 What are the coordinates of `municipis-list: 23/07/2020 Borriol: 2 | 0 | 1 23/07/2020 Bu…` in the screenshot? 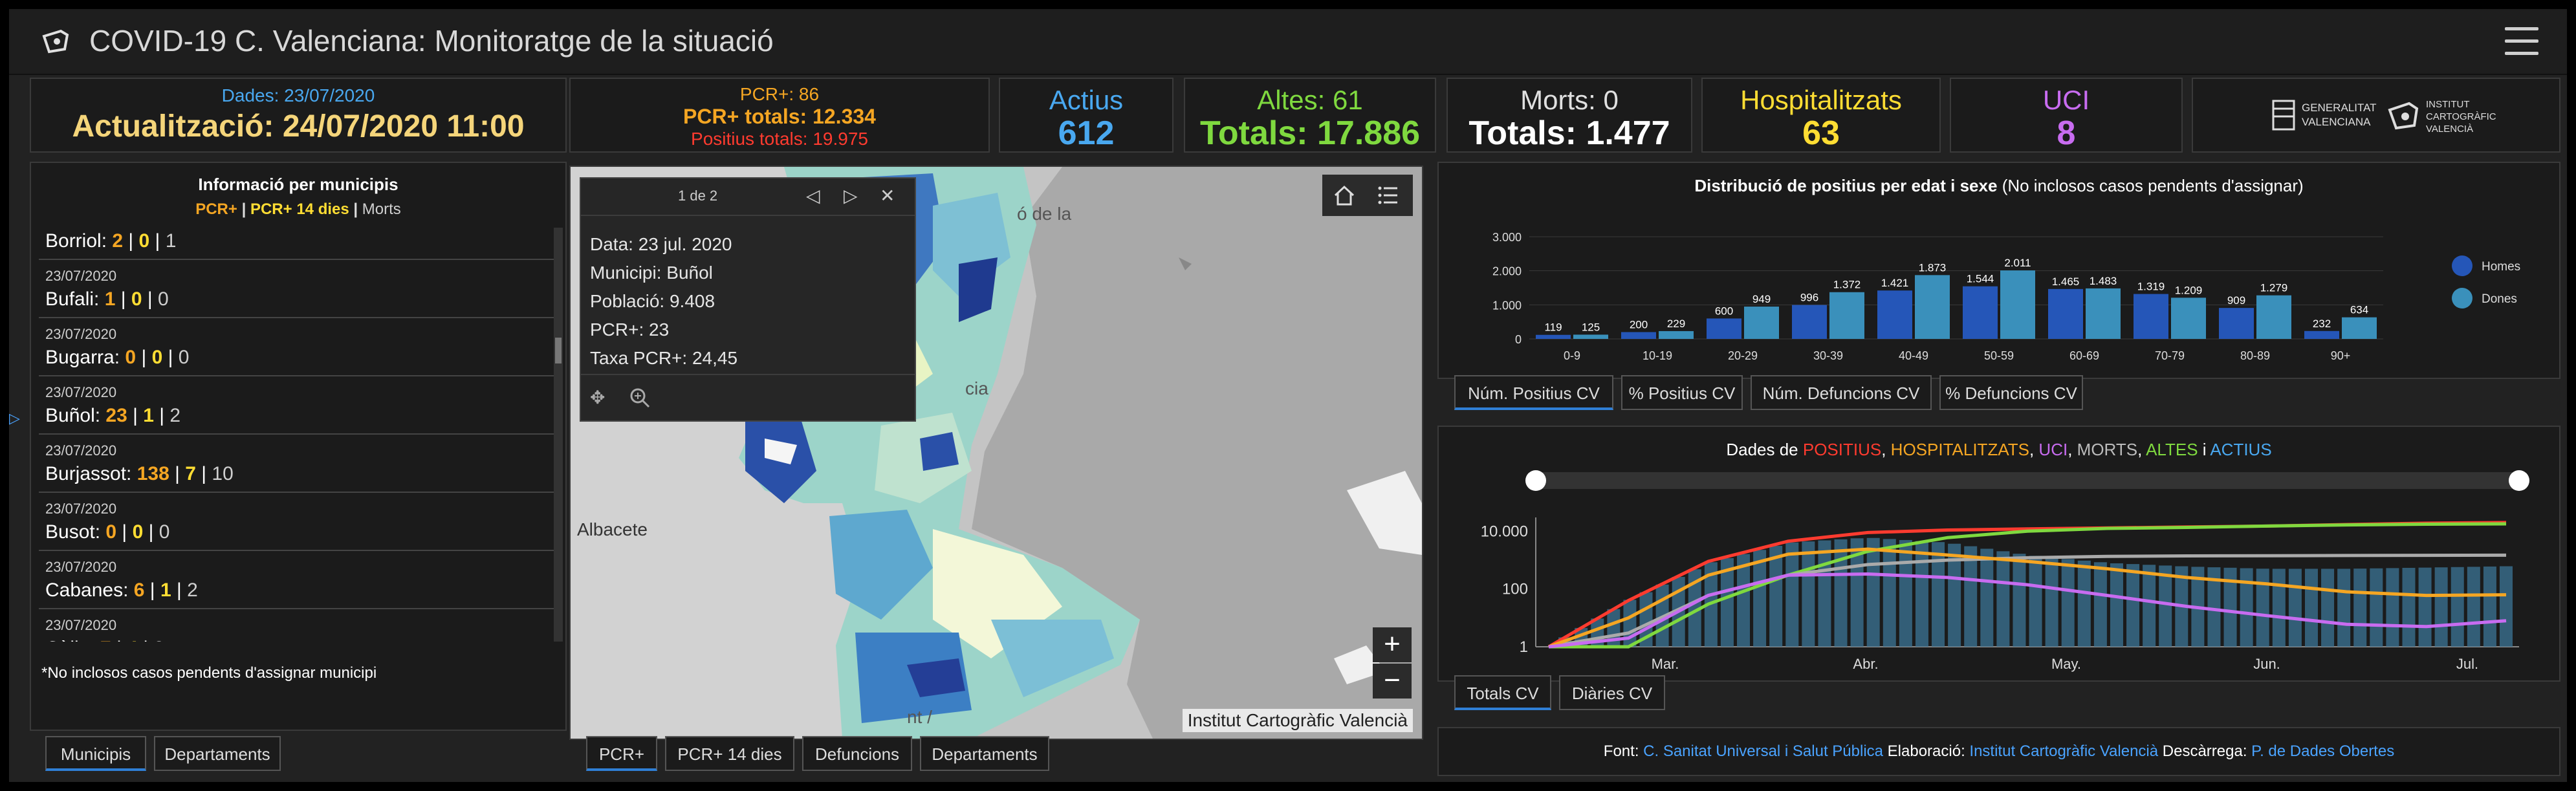 It's located at (296, 435).